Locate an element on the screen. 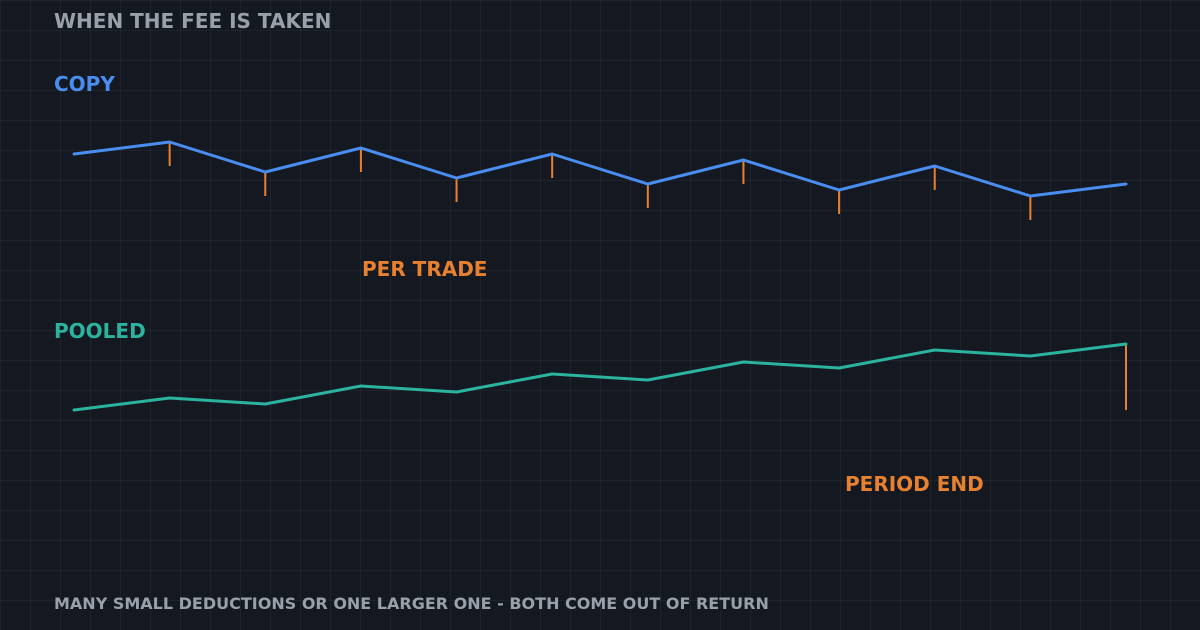  page-title: WHEN THE FEE IS TAKEN is located at coordinates (193, 21).